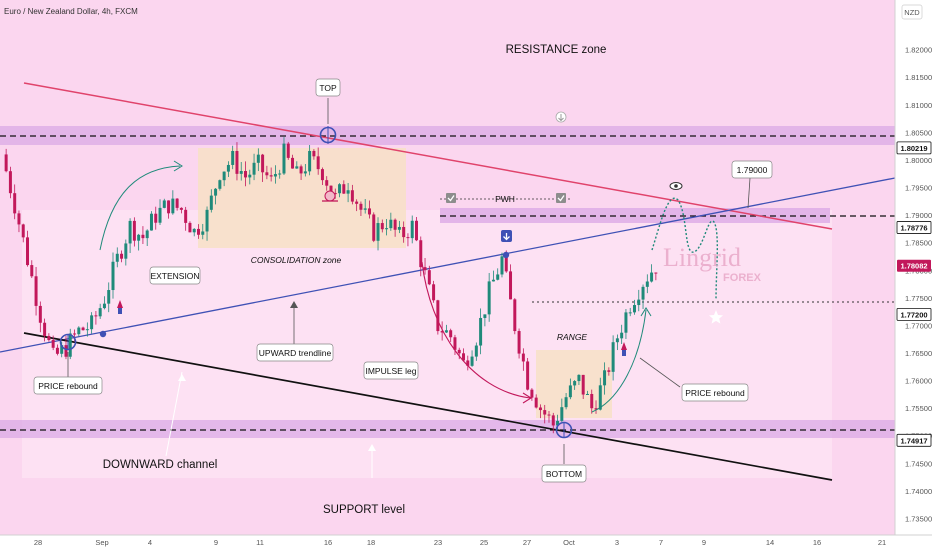 Image resolution: width=932 pixels, height=550 pixels. I want to click on target-label: 1.79000, so click(752, 170).